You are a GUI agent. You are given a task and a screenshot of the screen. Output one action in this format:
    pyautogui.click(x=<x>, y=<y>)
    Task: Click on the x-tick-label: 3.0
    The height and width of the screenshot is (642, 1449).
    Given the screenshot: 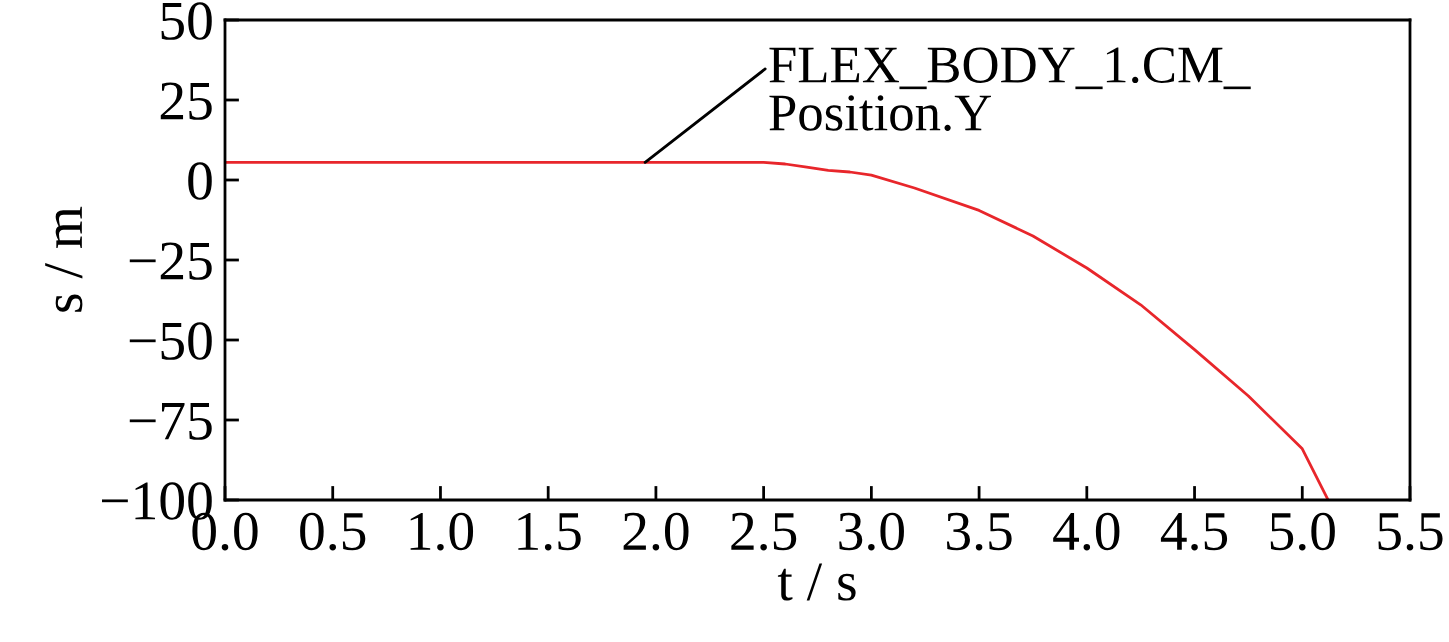 What is the action you would take?
    pyautogui.click(x=871, y=531)
    